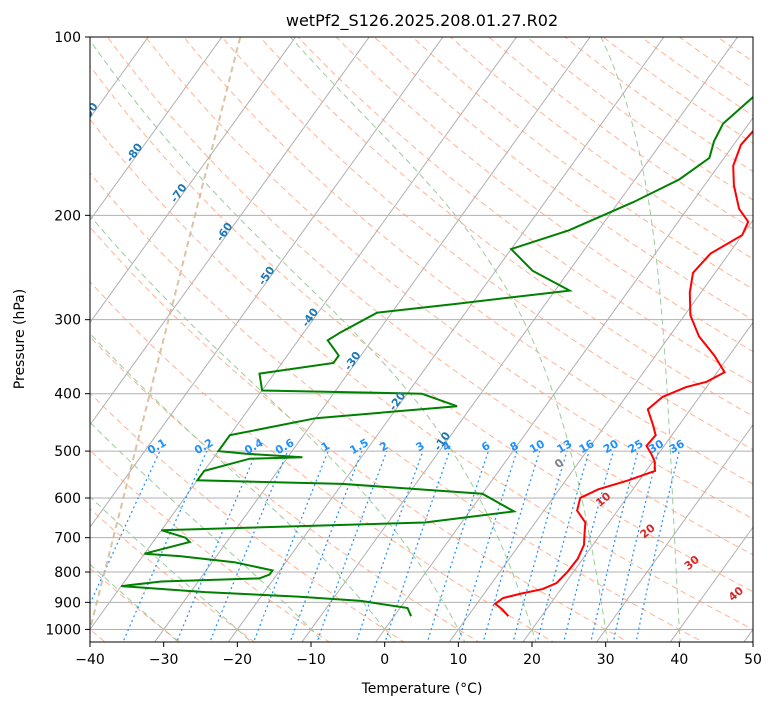  Describe the element at coordinates (559, 463) in the screenshot. I see `adiabat-label: 0` at that location.